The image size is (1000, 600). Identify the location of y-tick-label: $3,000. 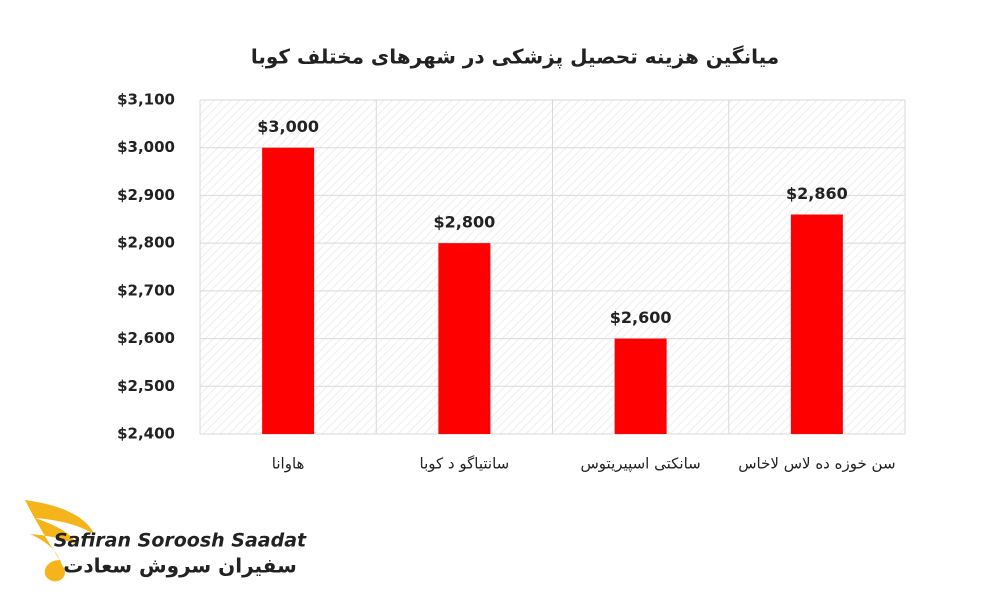
(146, 147).